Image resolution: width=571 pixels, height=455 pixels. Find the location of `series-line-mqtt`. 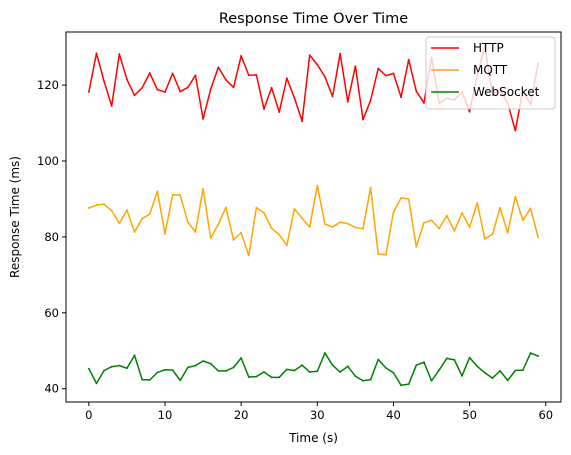

series-line-mqtt is located at coordinates (313, 220).